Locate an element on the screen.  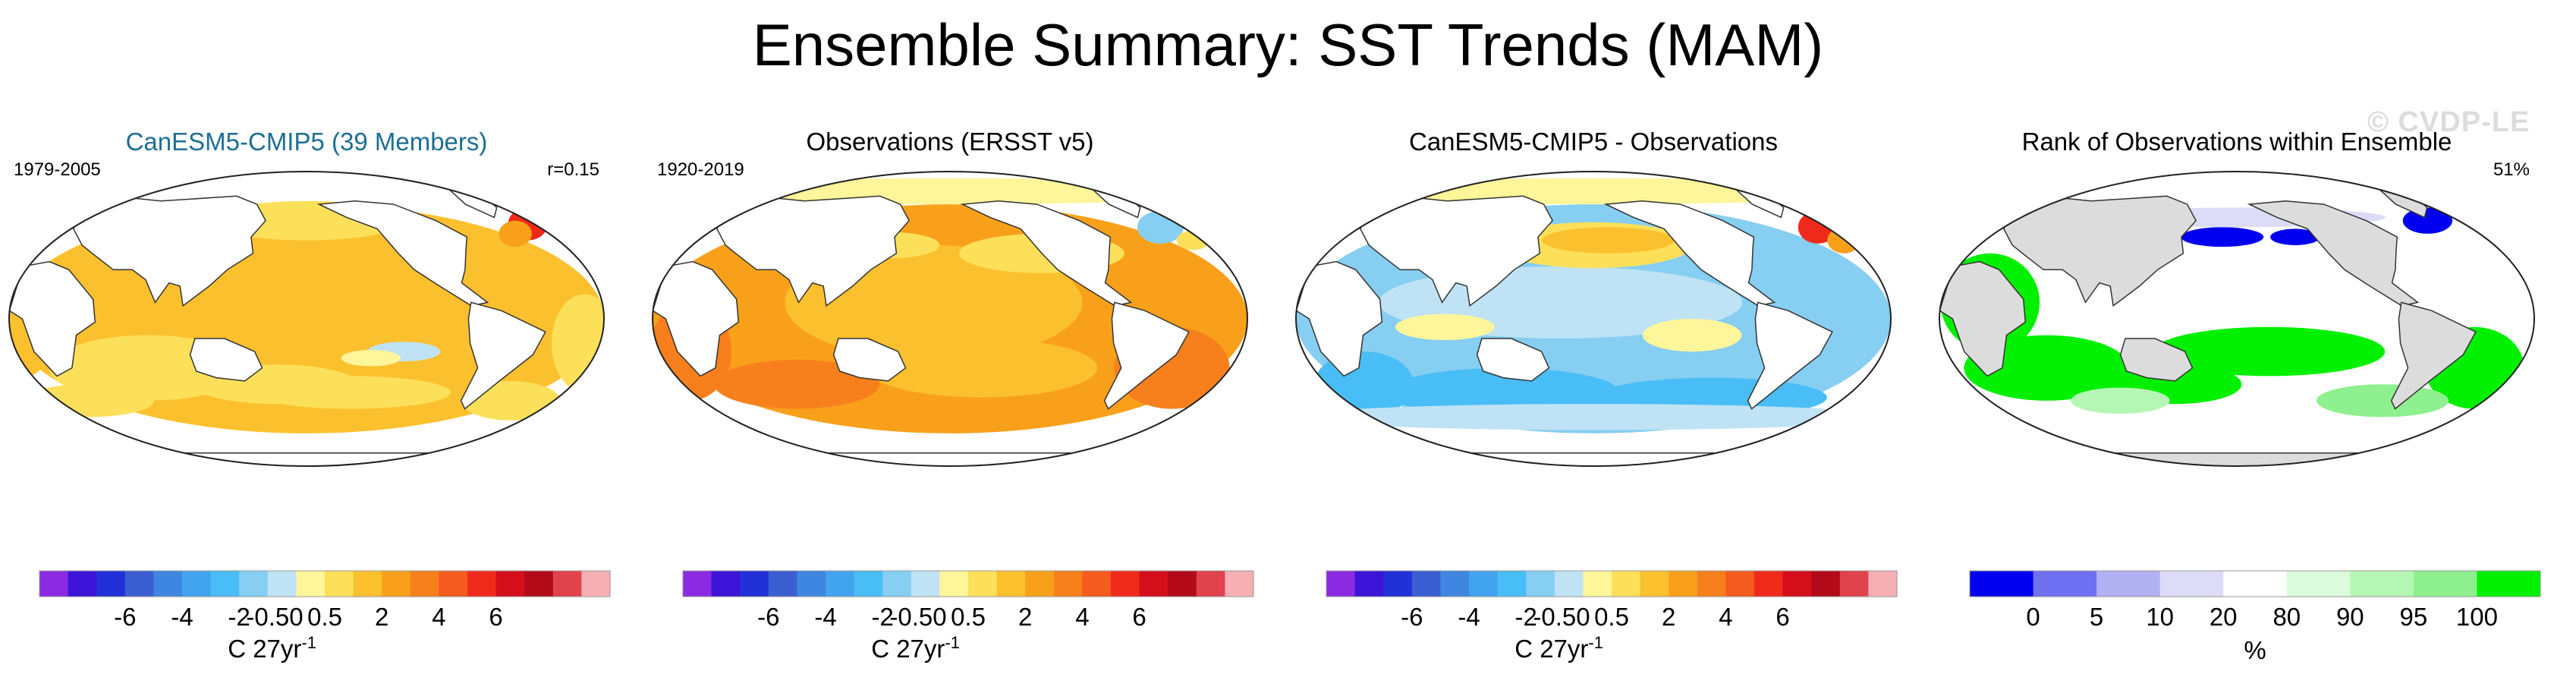
map-outline is located at coordinates (306, 319).